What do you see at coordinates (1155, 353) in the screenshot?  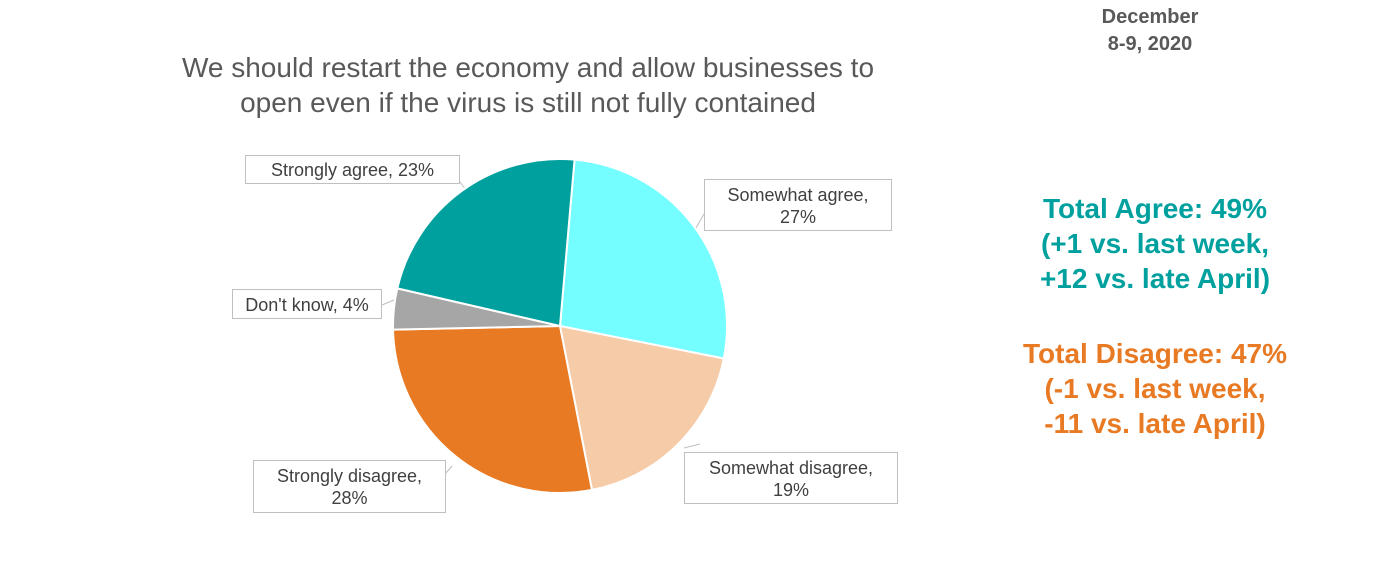 I see `total-disagree-line-1: Total Disagree: 47%` at bounding box center [1155, 353].